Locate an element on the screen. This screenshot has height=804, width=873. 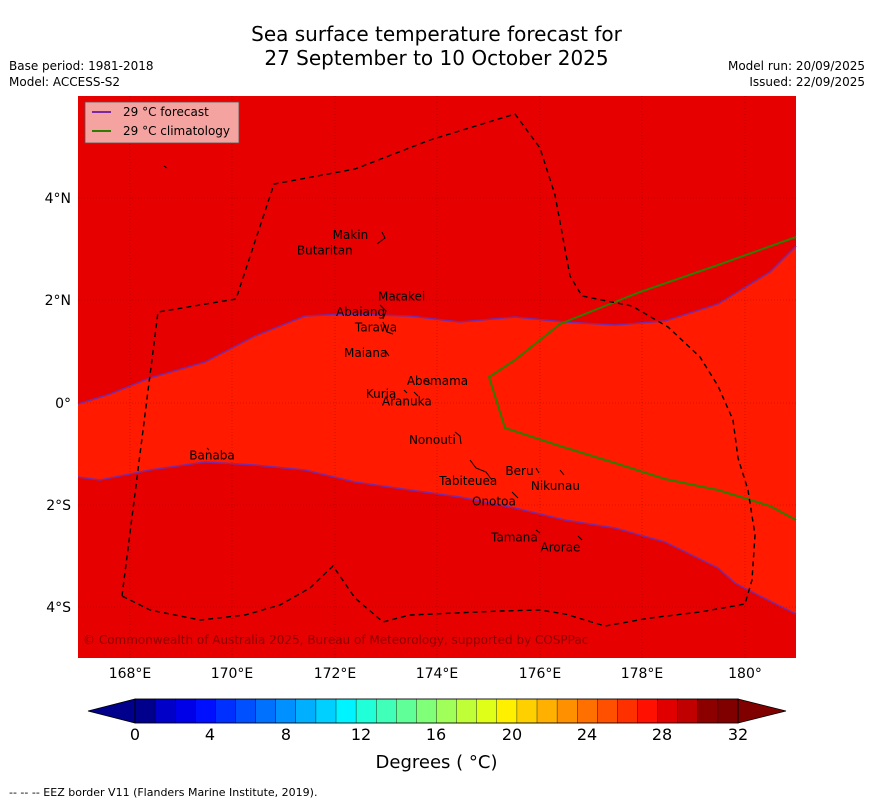
colorbar-tick: 20 is located at coordinates (512, 734).